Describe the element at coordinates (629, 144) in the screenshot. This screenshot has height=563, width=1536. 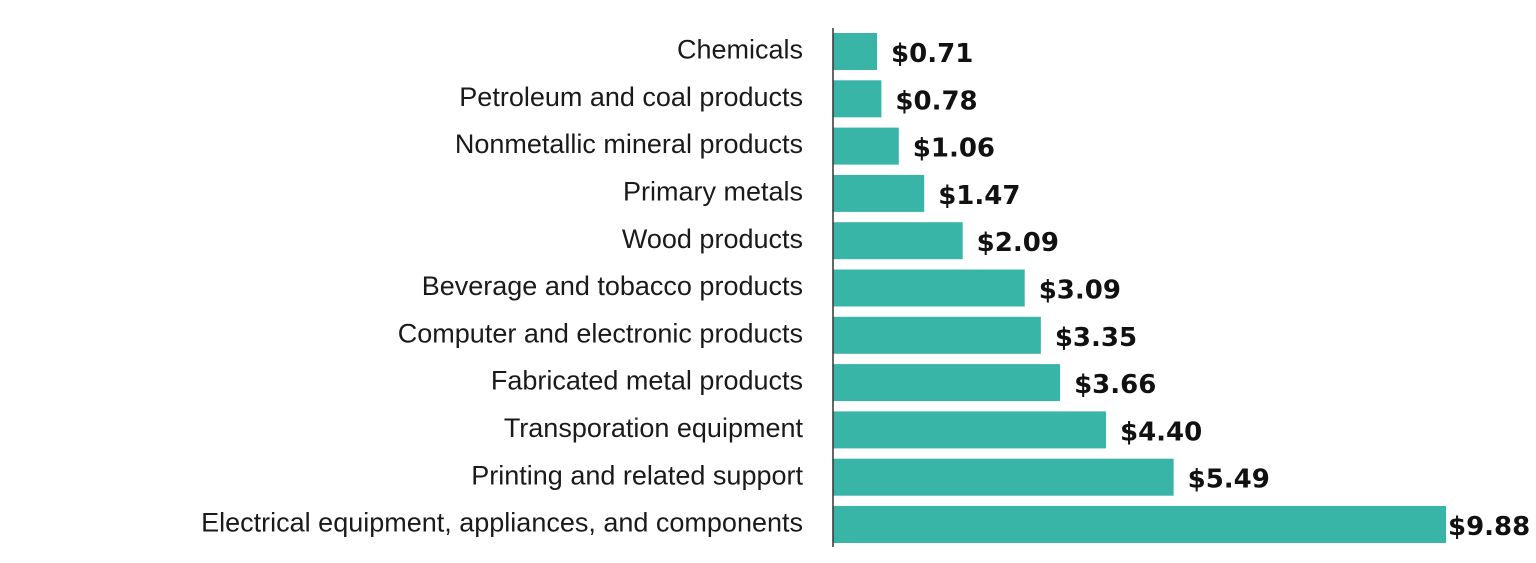
I see `category-label: Nonmetallic mineral products` at that location.